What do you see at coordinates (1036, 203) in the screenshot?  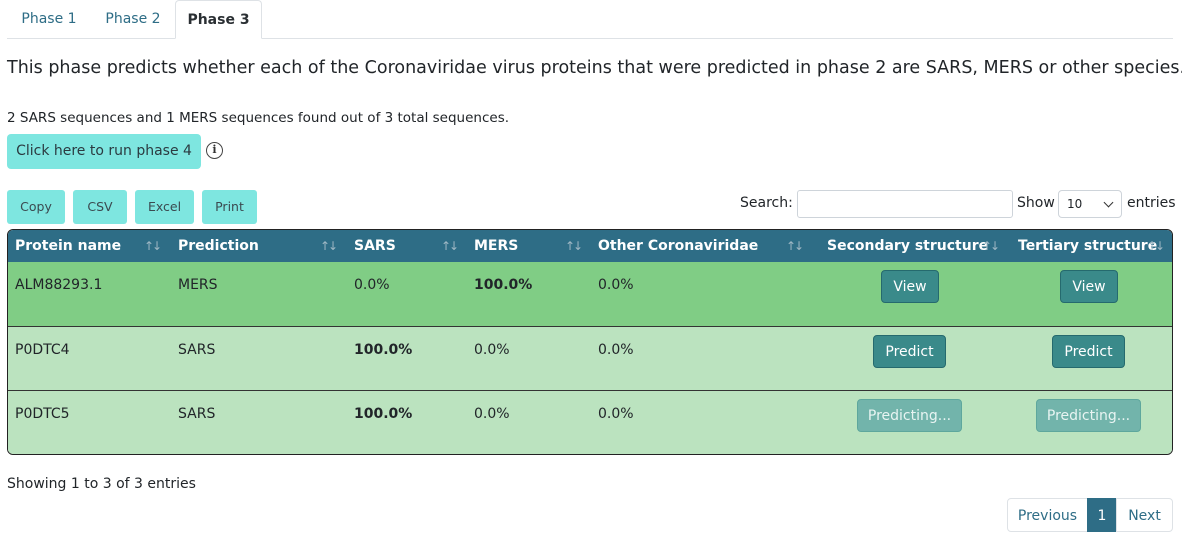 I see `show-label: Show` at bounding box center [1036, 203].